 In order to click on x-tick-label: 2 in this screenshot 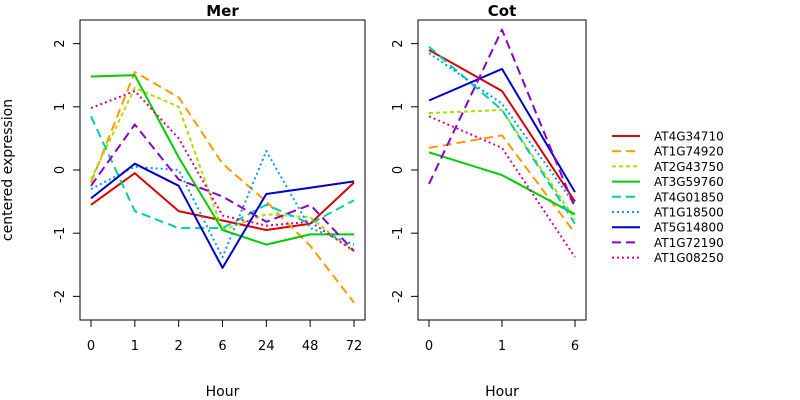, I will do `click(179, 346)`.